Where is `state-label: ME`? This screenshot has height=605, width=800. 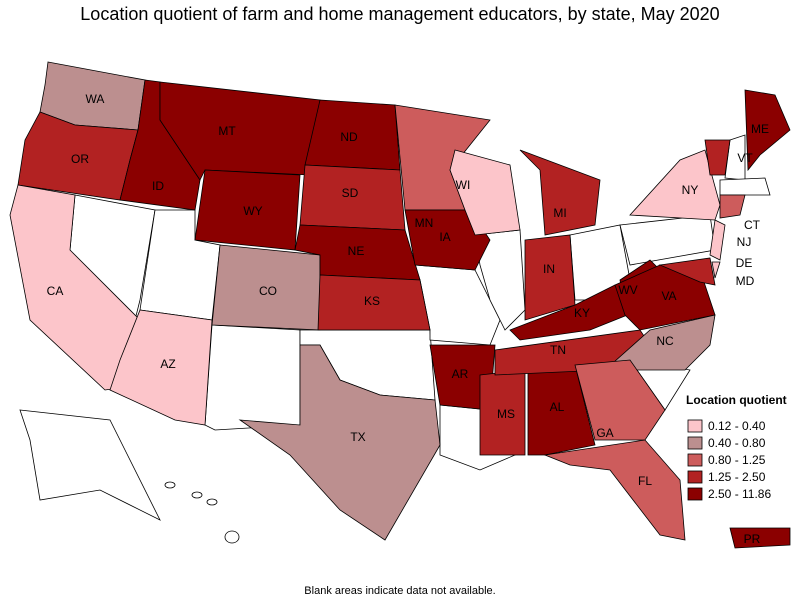
state-label: ME is located at coordinates (760, 129).